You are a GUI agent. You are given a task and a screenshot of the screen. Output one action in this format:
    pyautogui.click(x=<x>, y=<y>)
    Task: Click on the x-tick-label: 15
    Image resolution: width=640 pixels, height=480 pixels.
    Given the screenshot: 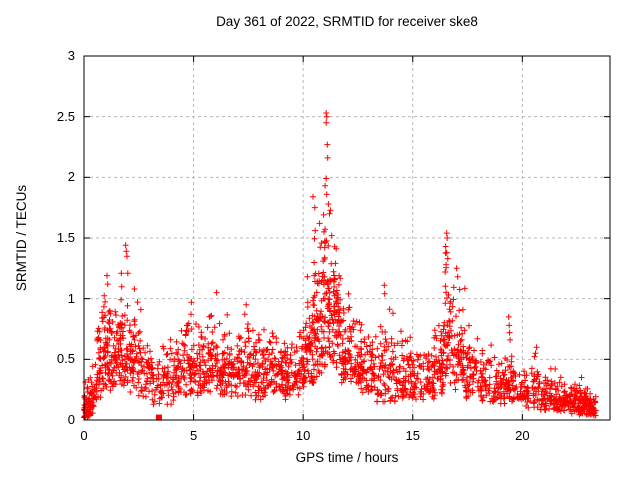 What is the action you would take?
    pyautogui.click(x=412, y=435)
    